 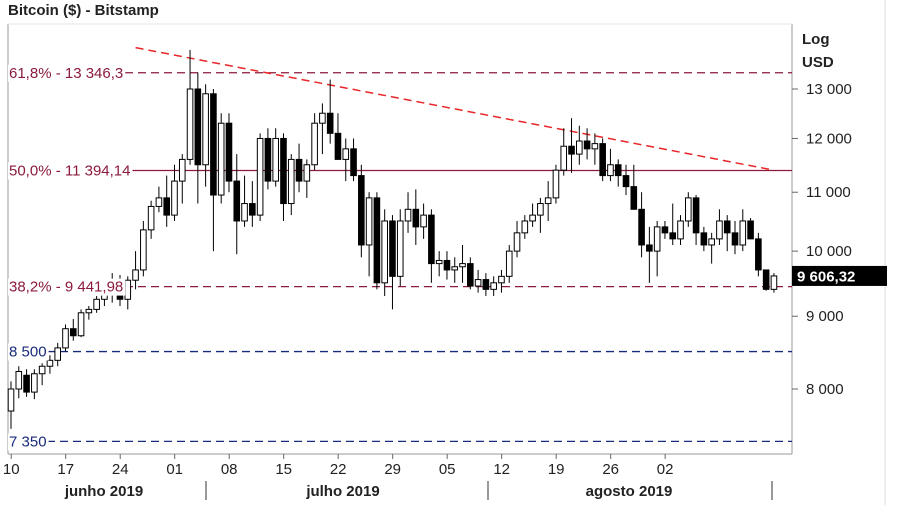 I want to click on x-tick-label: 12, so click(x=501, y=469).